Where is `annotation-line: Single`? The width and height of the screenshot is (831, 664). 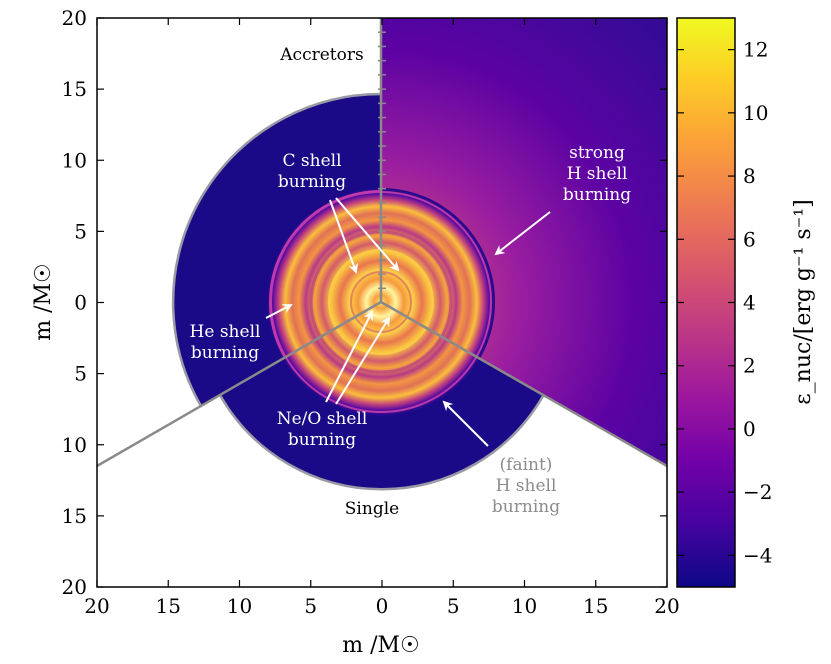 annotation-line: Single is located at coordinates (372, 509).